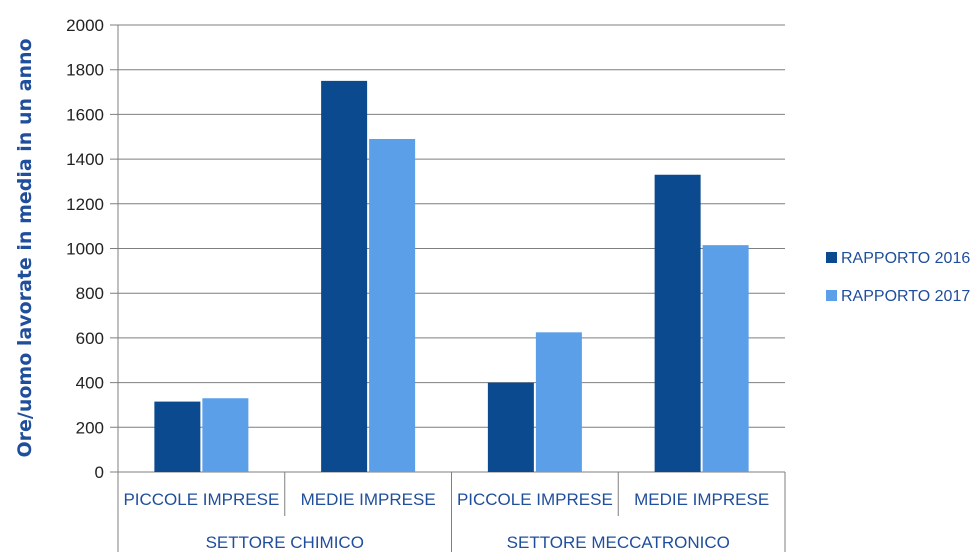  I want to click on y-tick-label: 1600, so click(85, 114).